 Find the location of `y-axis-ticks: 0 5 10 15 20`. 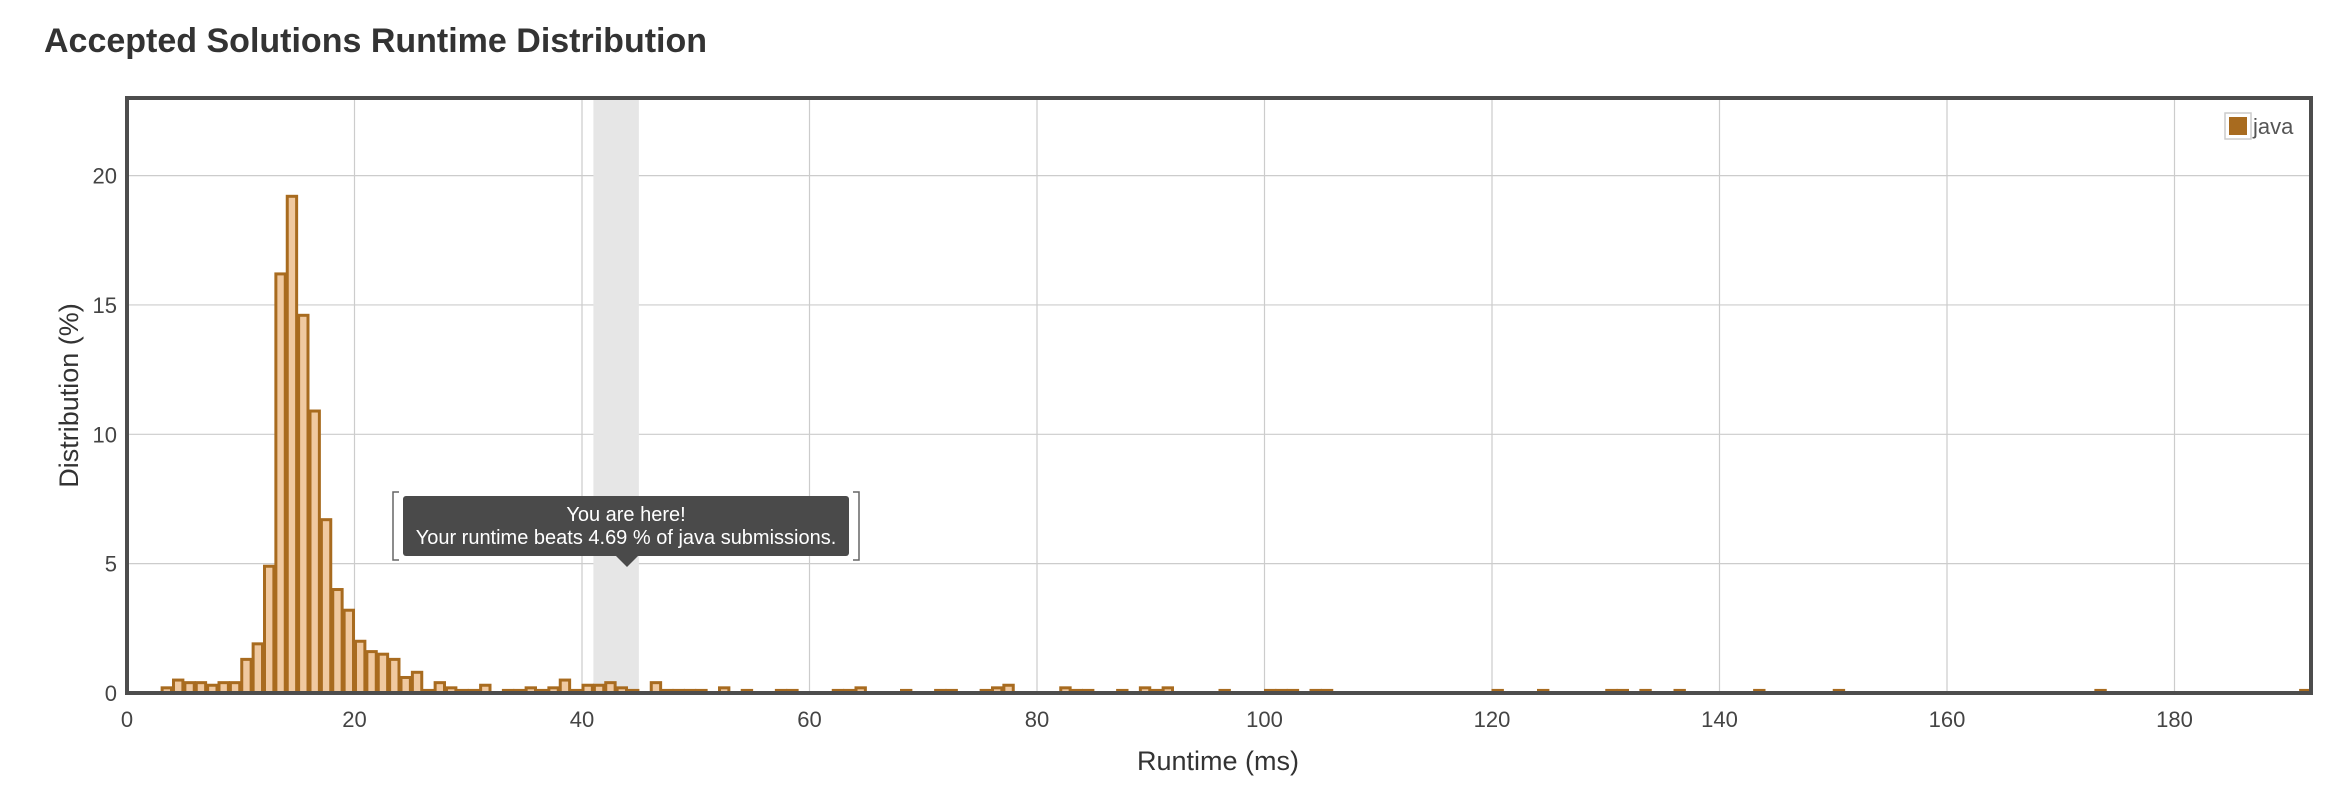

y-axis-ticks: 0 5 10 15 20 is located at coordinates (105, 435).